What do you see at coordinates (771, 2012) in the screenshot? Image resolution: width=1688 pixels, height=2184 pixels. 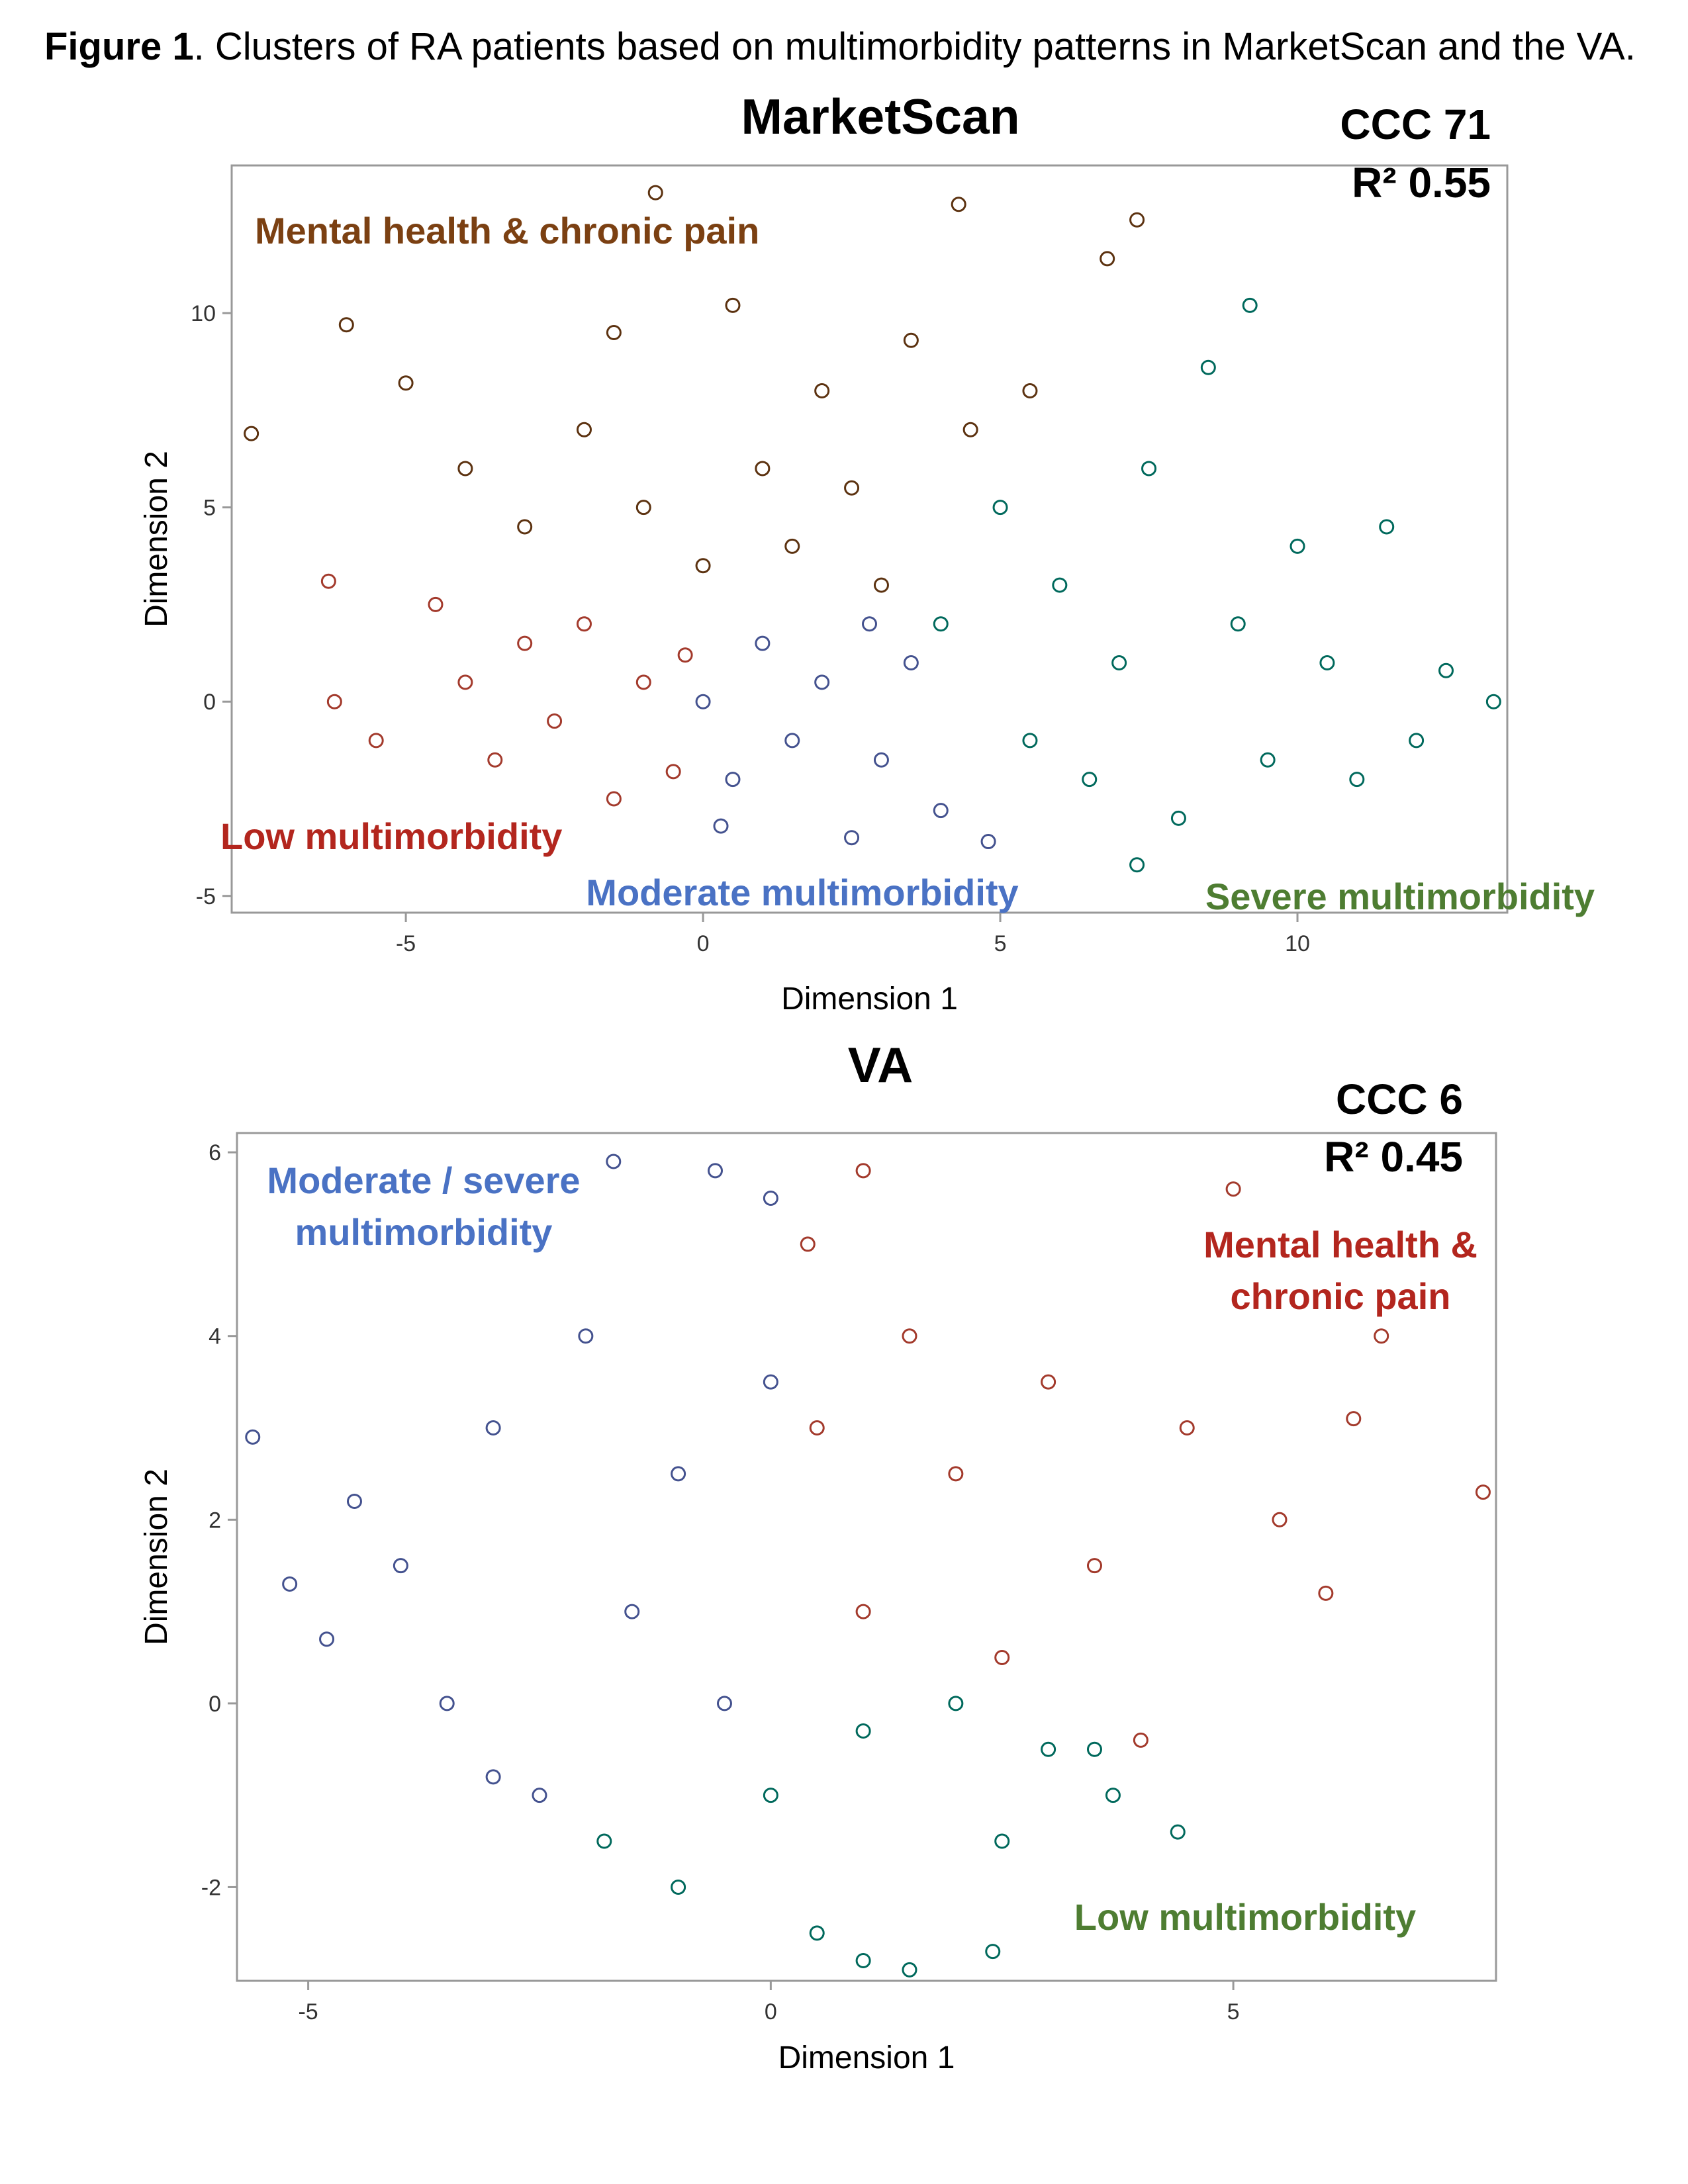 I see `x-tick-label: 0` at bounding box center [771, 2012].